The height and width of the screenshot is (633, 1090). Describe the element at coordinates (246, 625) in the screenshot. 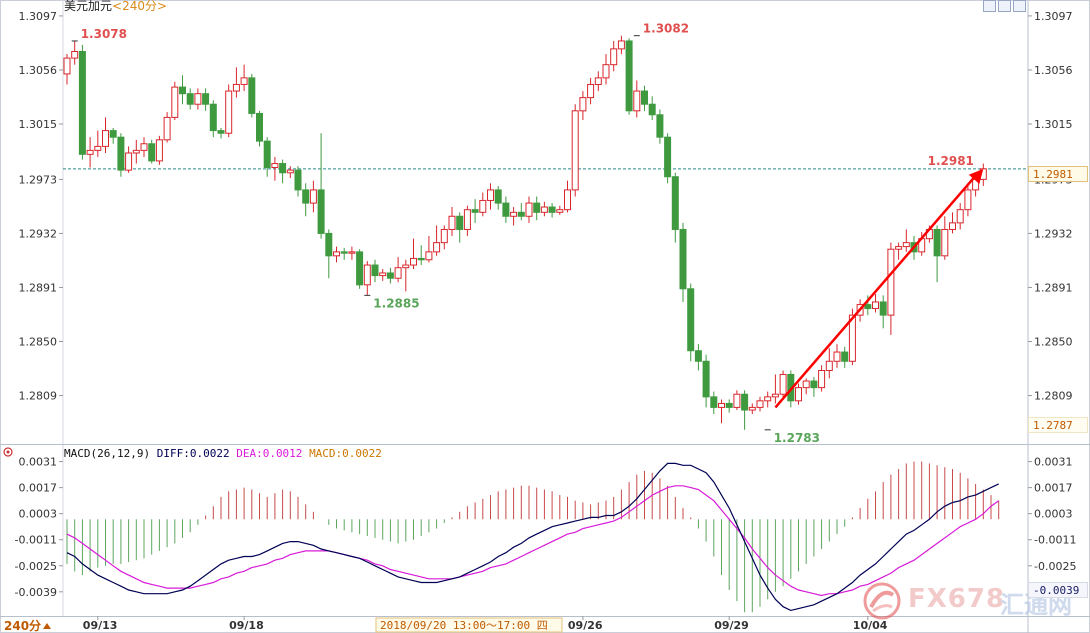

I see `date-label: 09/18` at that location.